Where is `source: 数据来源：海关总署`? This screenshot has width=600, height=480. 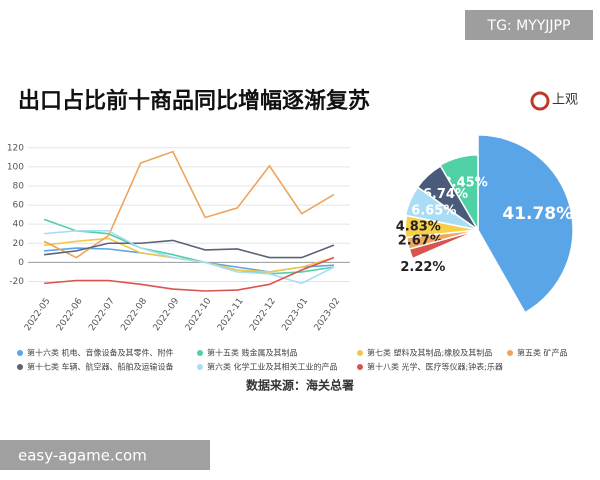 source: 数据来源：海关总署 is located at coordinates (300, 385).